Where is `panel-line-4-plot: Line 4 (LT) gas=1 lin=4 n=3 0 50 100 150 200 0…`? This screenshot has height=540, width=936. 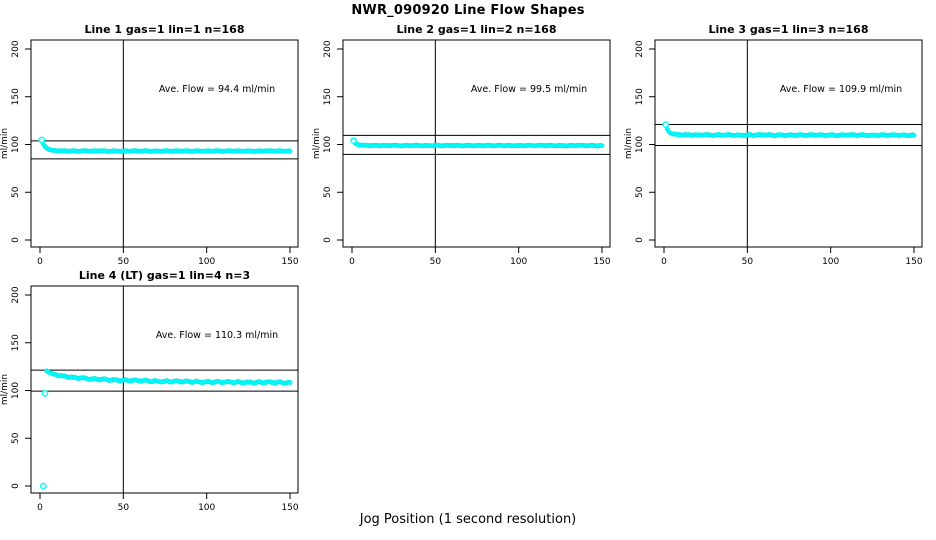
panel-line-4-plot: Line 4 (LT) gas=1 lin=4 n=3 0 50 100 150 200 0… is located at coordinates (149, 391).